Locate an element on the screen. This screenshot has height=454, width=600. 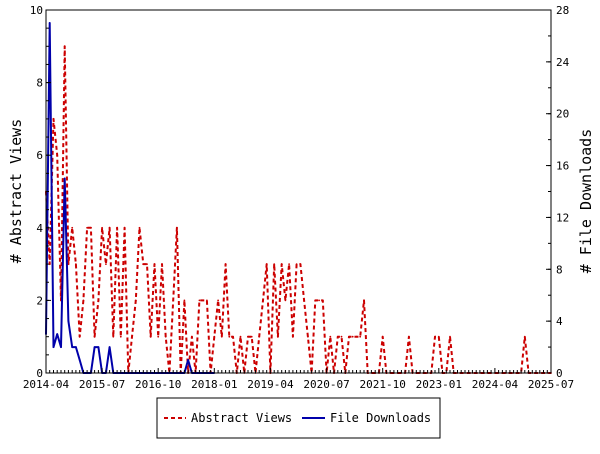
x-tick-label: 2019-04 is located at coordinates (270, 384).